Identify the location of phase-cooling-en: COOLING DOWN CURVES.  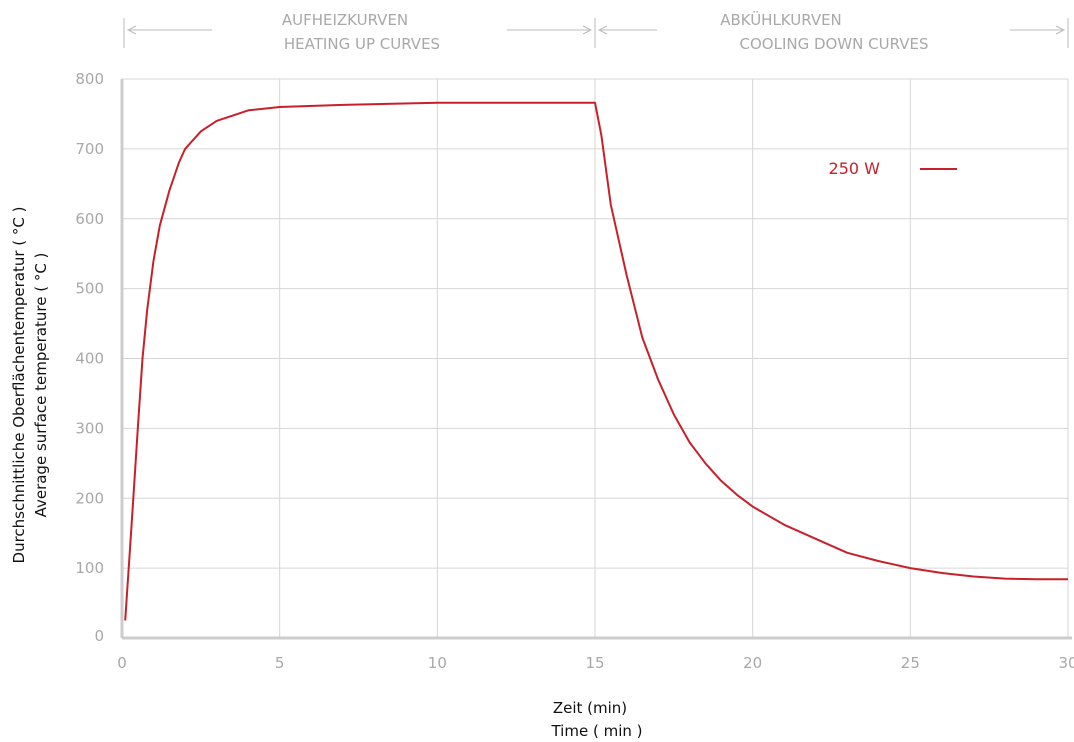
(834, 44).